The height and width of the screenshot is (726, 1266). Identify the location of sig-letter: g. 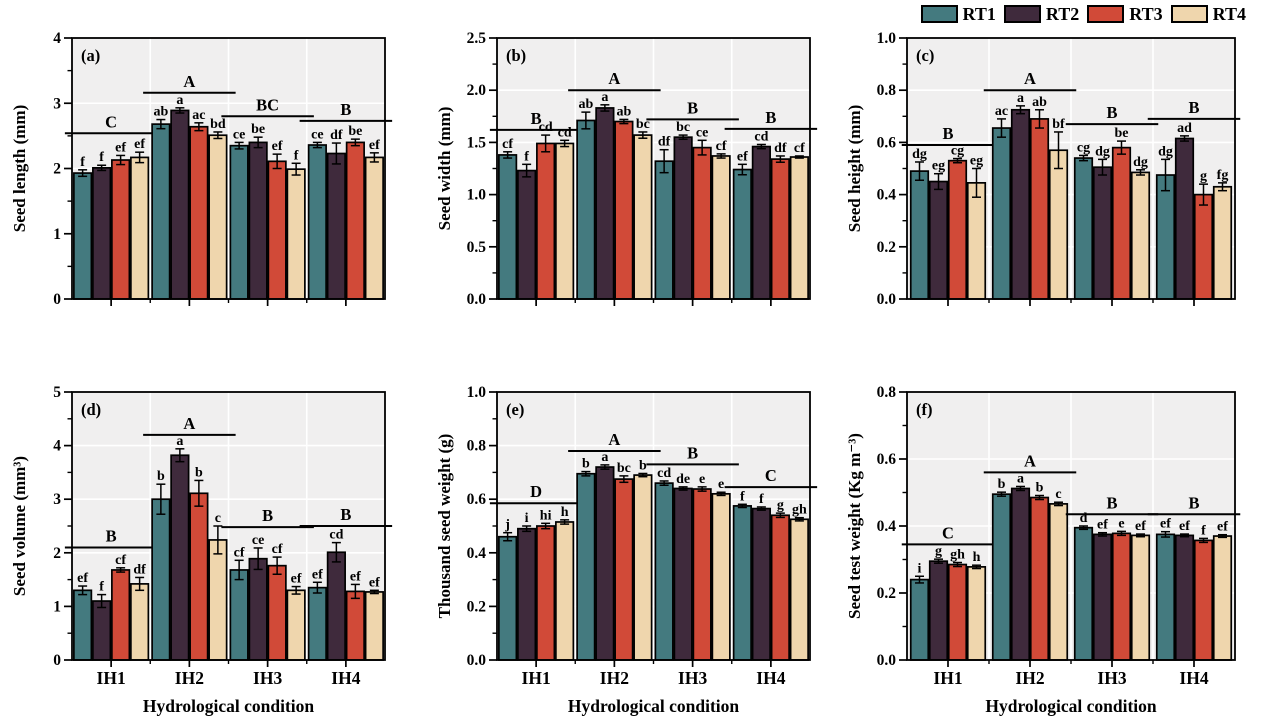
(938, 551).